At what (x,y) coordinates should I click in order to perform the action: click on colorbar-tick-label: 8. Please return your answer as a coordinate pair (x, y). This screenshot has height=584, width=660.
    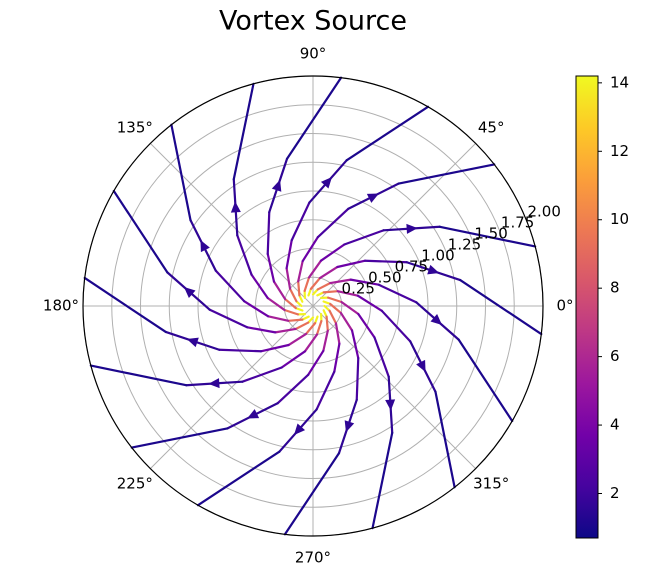
    Looking at the image, I should click on (615, 288).